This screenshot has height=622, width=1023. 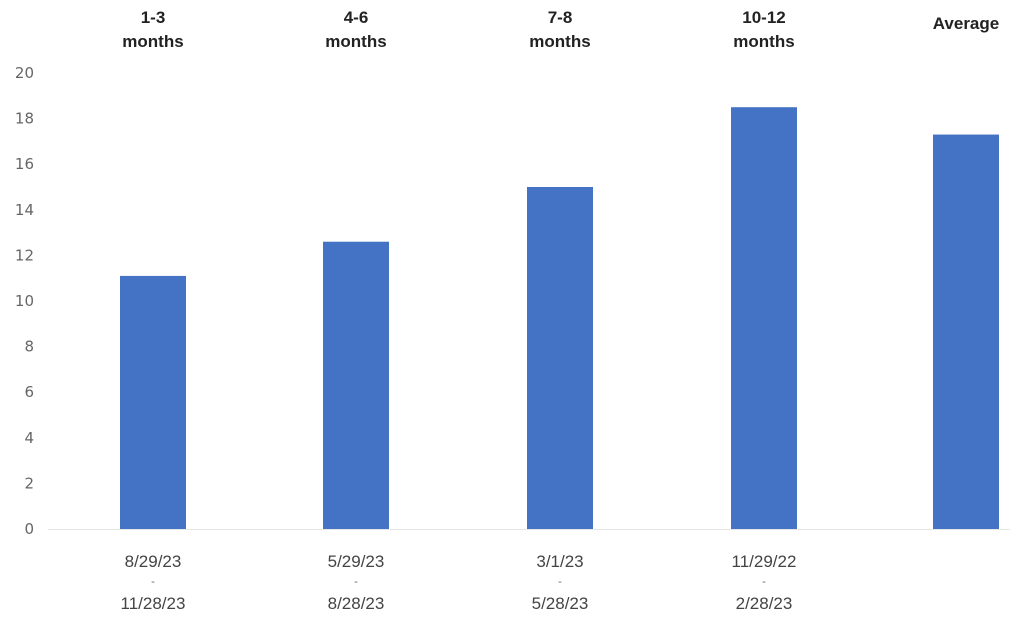 What do you see at coordinates (356, 561) in the screenshot?
I see `category-label-bottom: 5/29/23` at bounding box center [356, 561].